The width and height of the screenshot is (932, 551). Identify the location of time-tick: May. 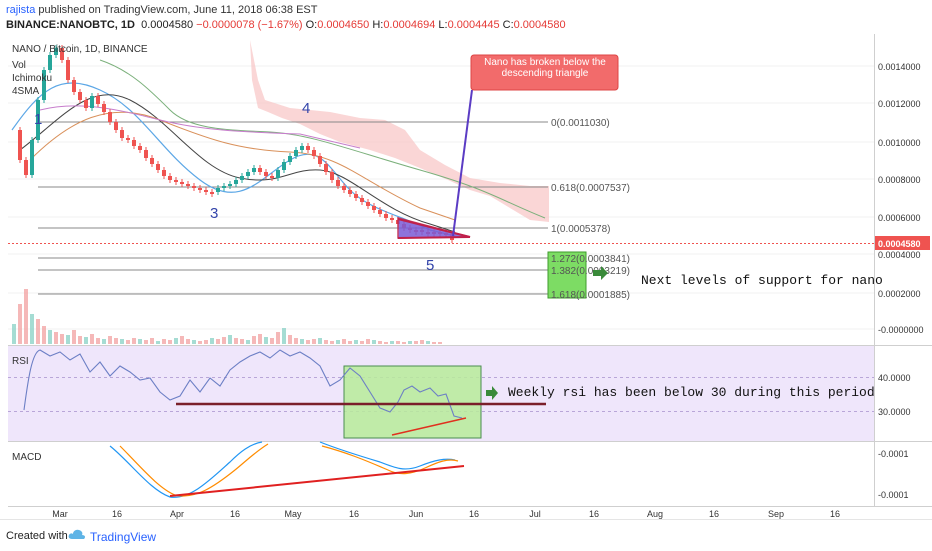
(293, 514).